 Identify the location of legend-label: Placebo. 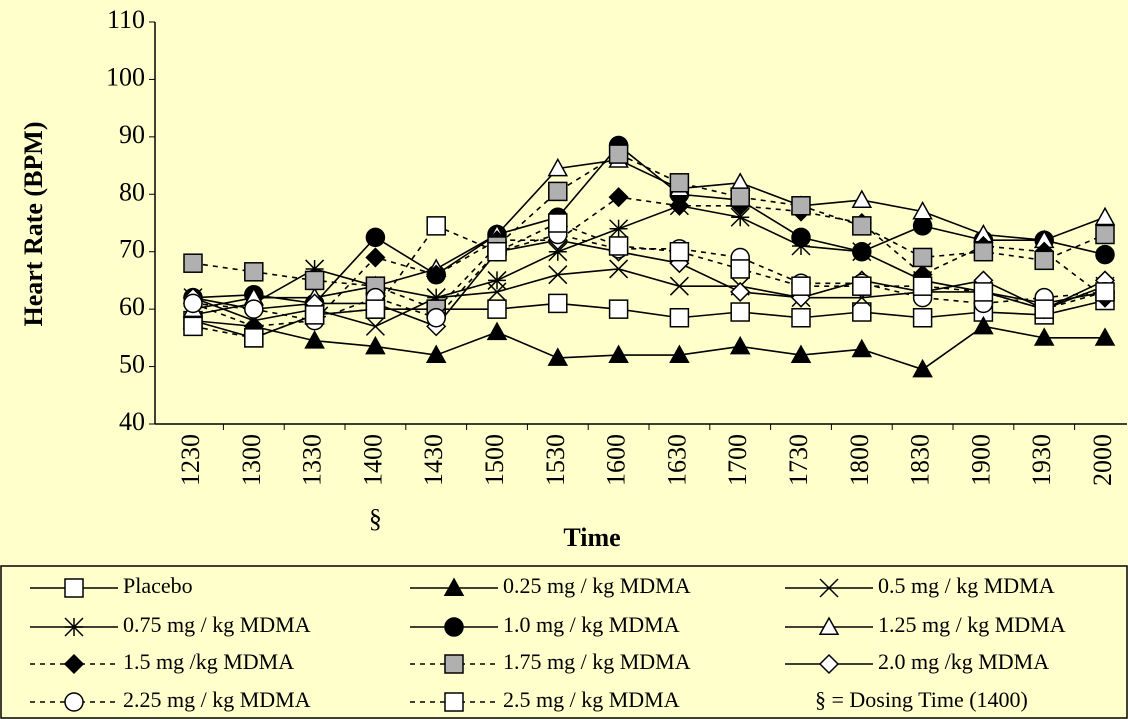
(158, 585).